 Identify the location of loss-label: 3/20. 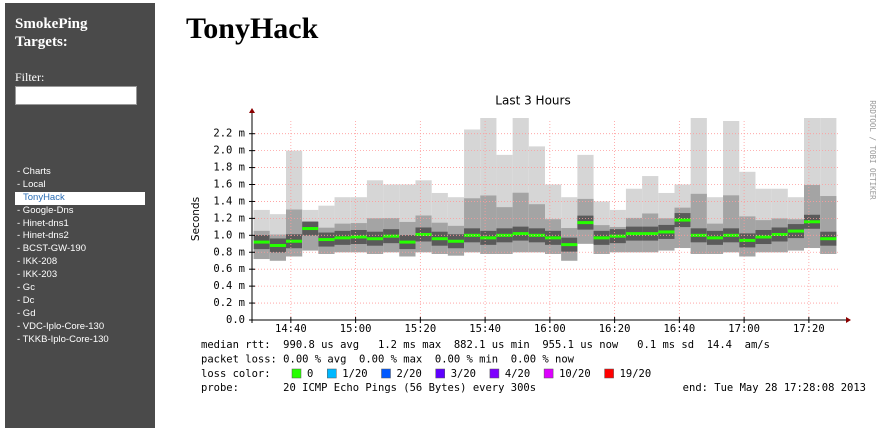
(463, 374).